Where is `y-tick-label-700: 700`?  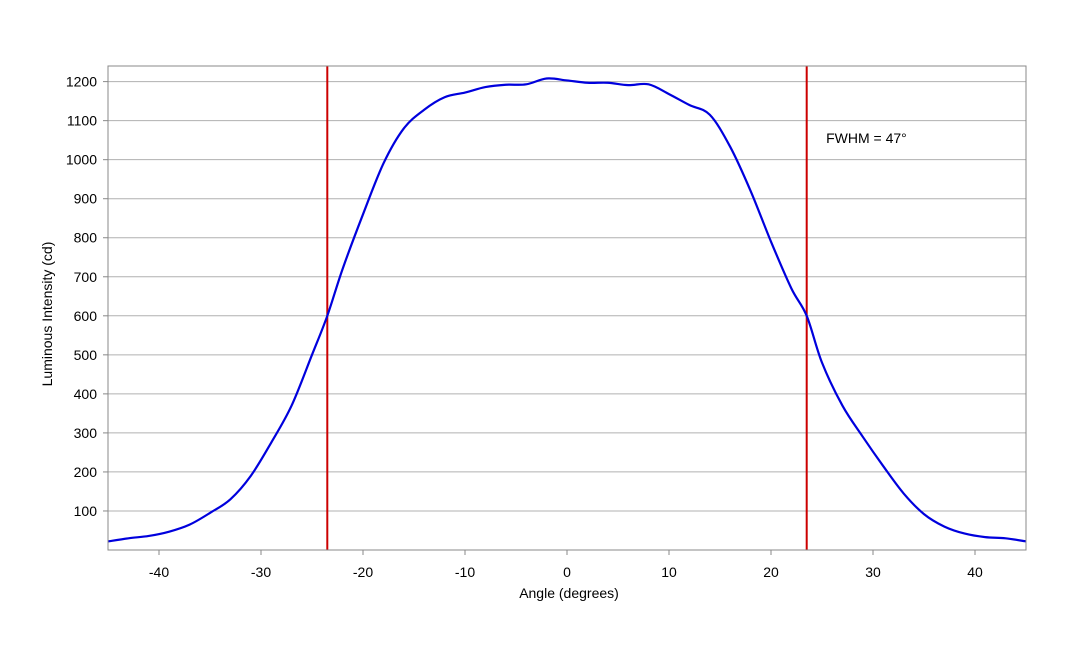 y-tick-label-700: 700 is located at coordinates (86, 277).